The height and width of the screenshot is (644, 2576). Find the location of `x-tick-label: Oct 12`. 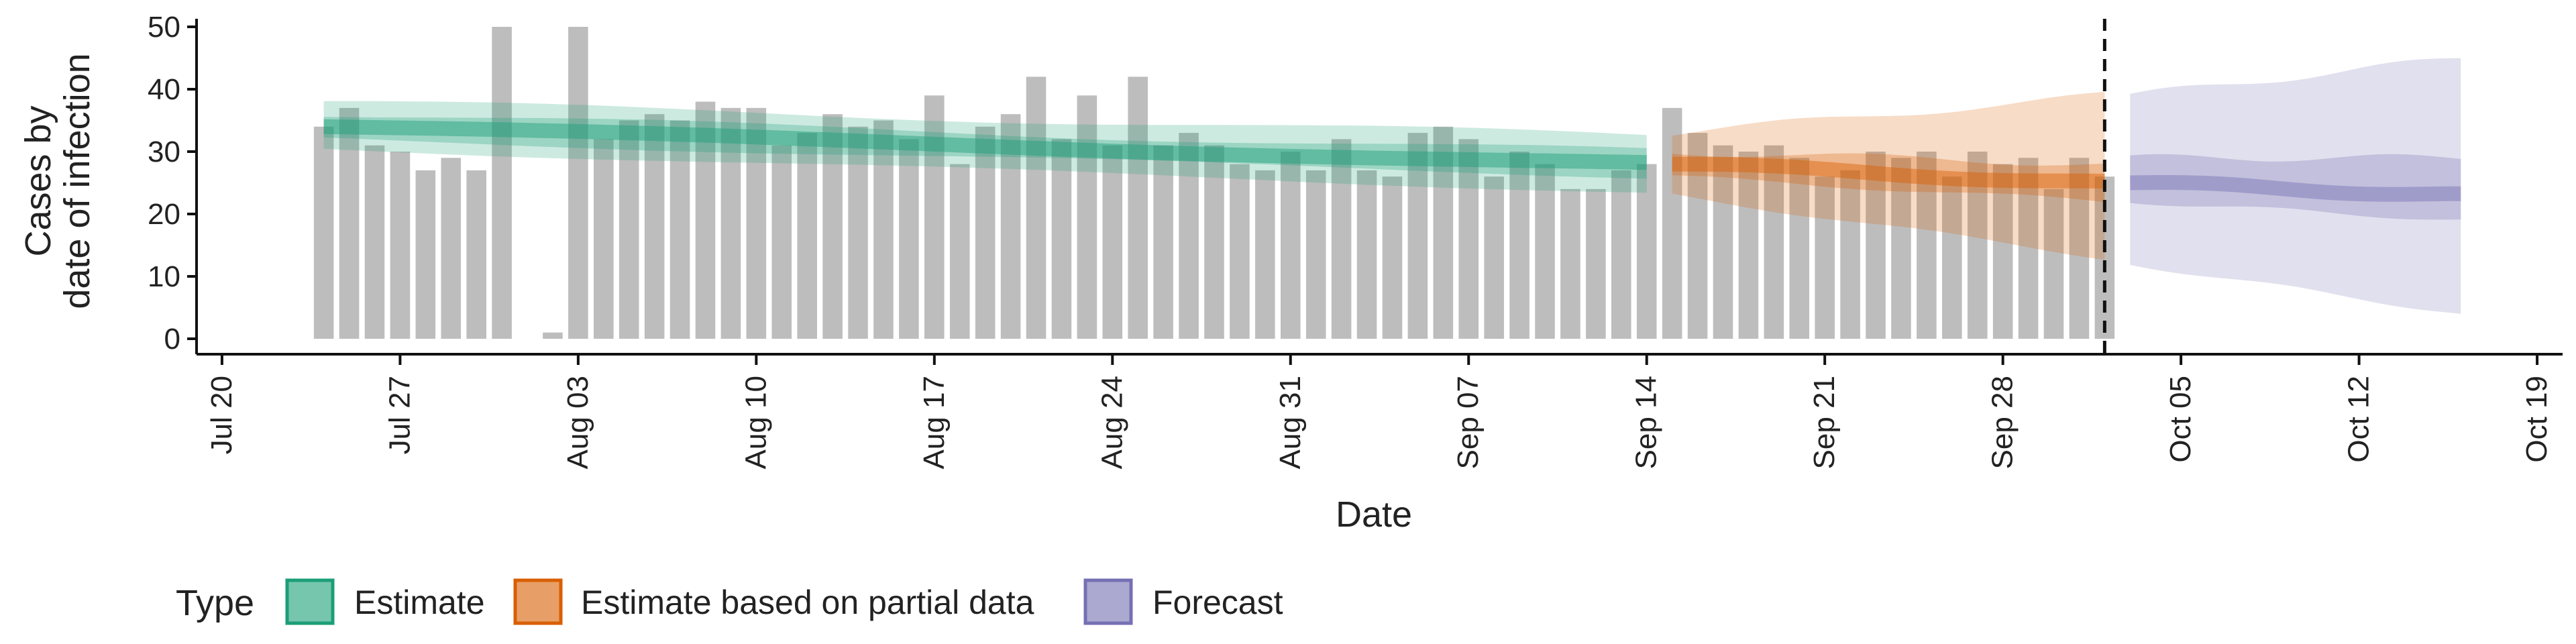

x-tick-label: Oct 12 is located at coordinates (2359, 419).